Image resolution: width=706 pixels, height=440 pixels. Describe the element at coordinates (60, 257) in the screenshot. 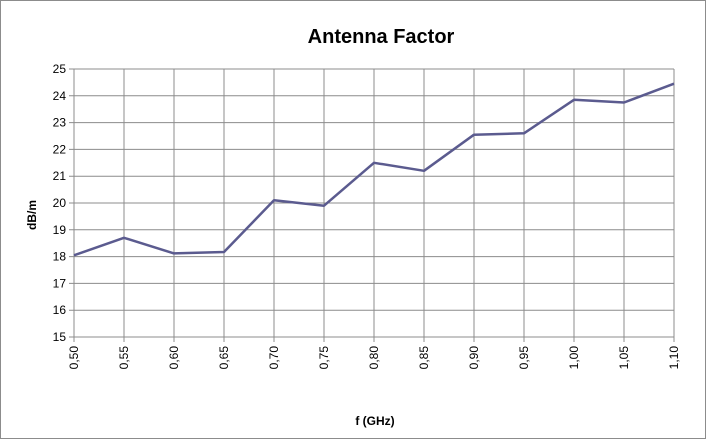

I see `y-tick-label: 18` at that location.